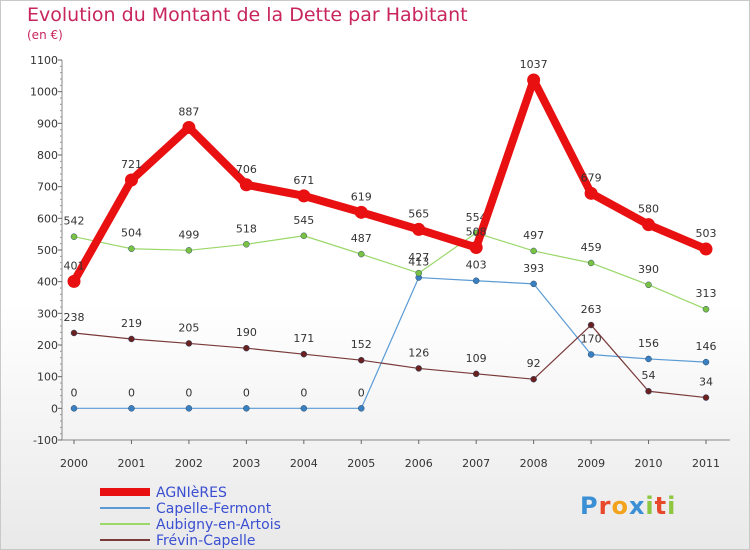  What do you see at coordinates (476, 463) in the screenshot?
I see `x-tick-label: 2007` at bounding box center [476, 463].